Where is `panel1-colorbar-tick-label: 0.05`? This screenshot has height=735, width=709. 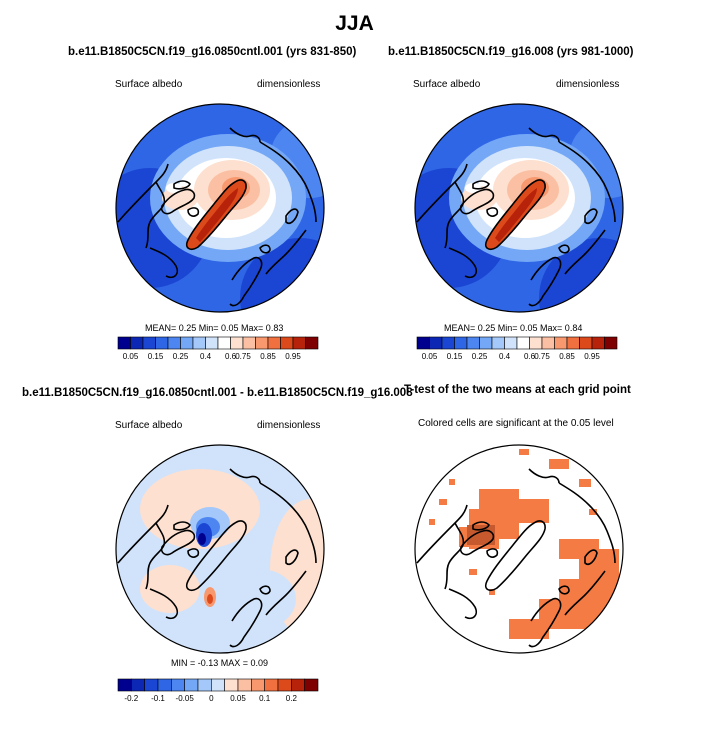
panel1-colorbar-tick-label: 0.05 is located at coordinates (131, 356).